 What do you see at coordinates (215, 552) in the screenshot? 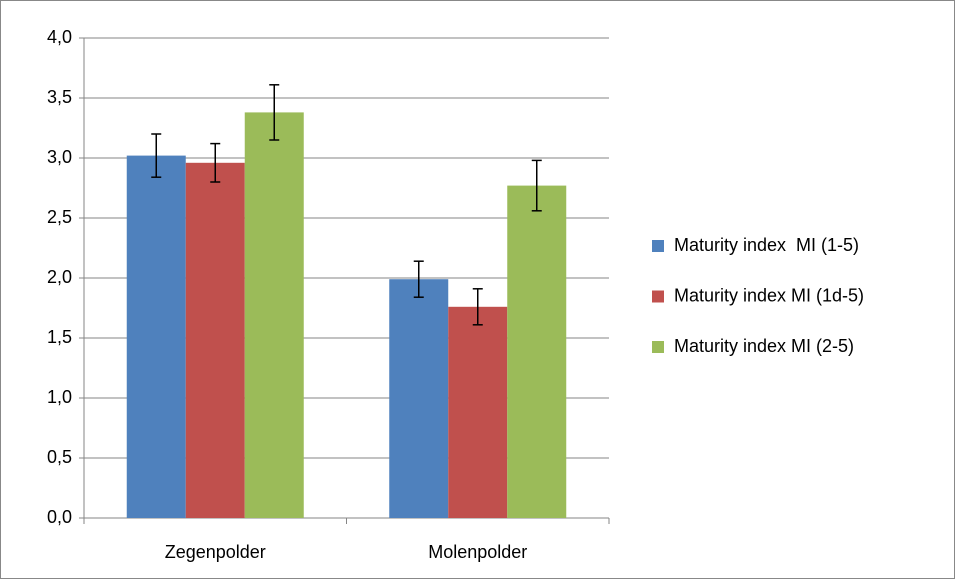
I see `x-tick-label: Zegenpolder` at bounding box center [215, 552].